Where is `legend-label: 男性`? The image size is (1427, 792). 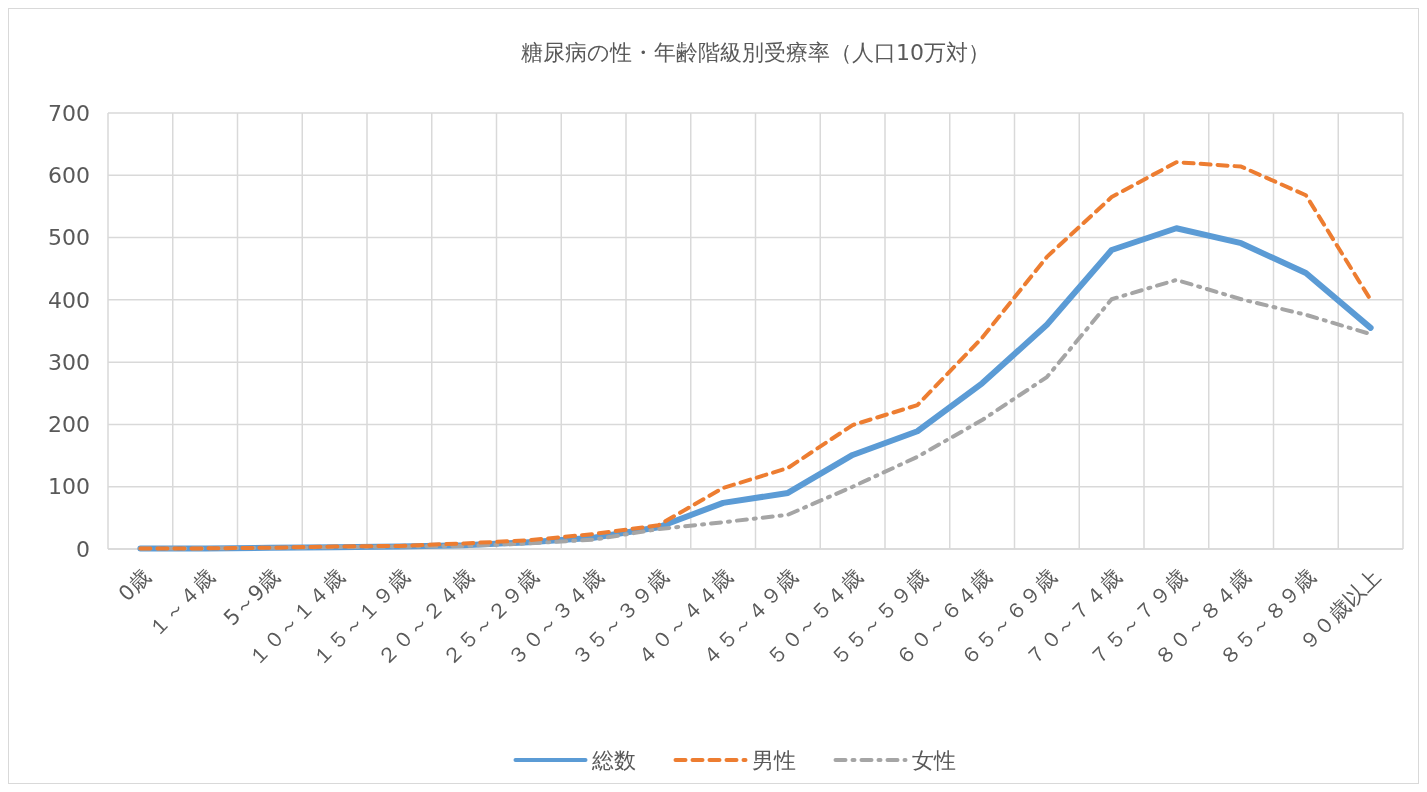 legend-label: 男性 is located at coordinates (773, 760).